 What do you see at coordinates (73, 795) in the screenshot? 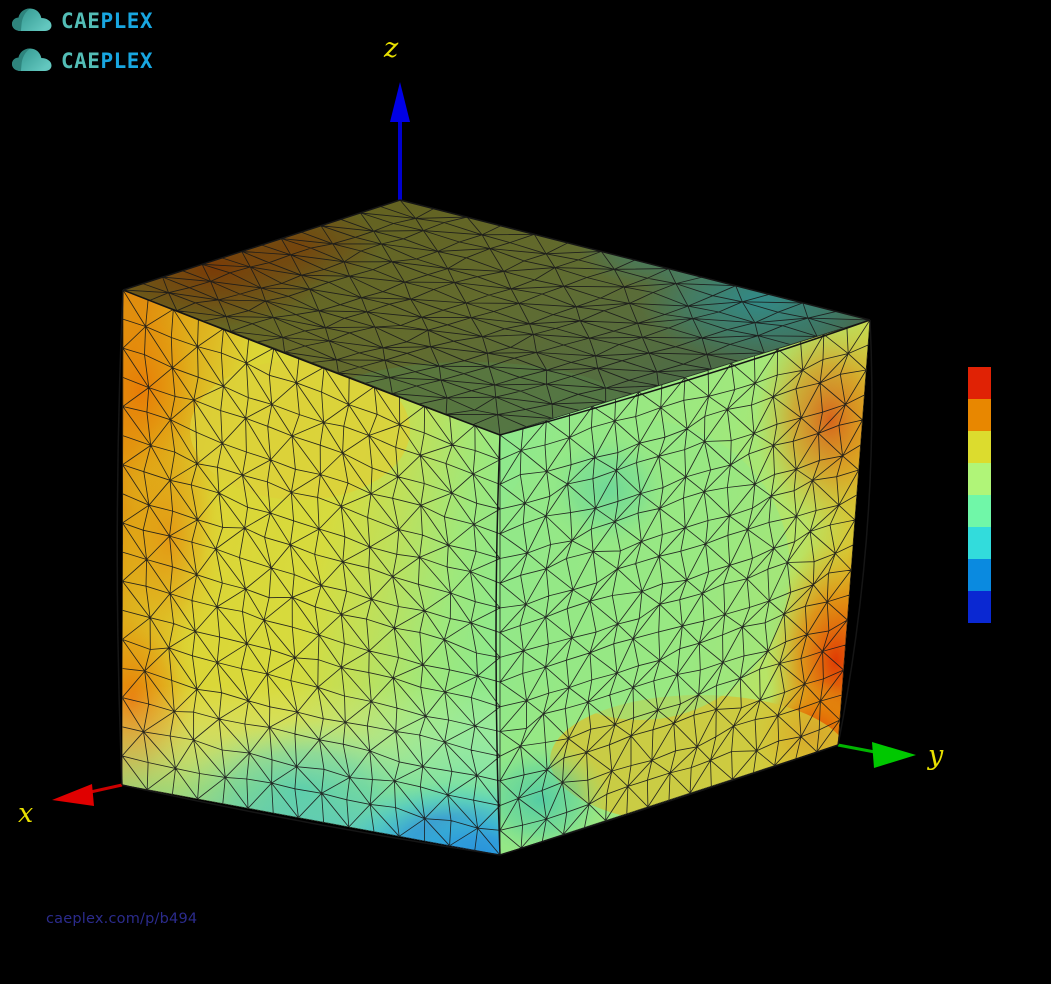
I see `x-axis-arrow-head` at bounding box center [73, 795].